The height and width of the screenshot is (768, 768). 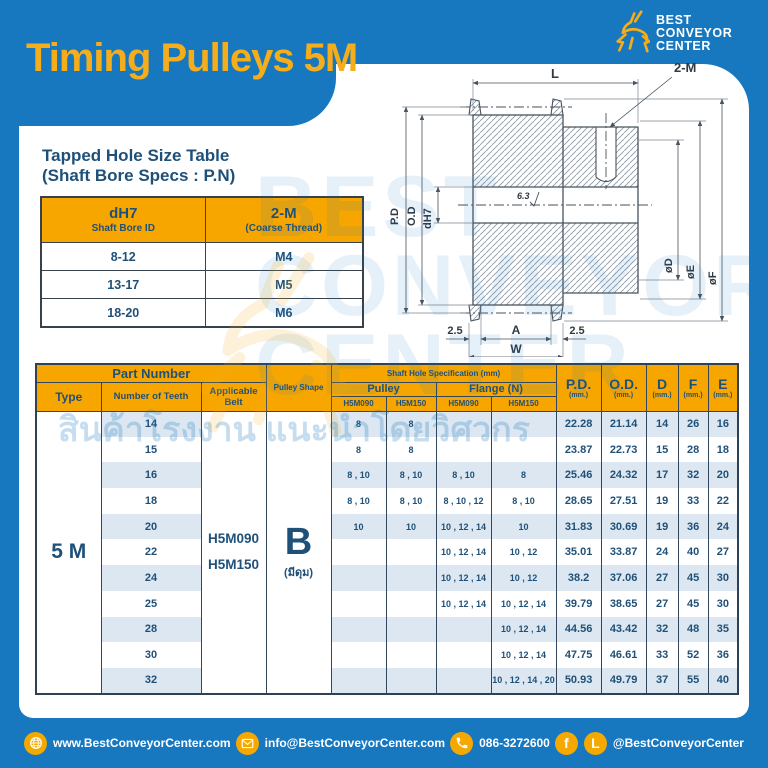 I want to click on cell-pd: 22.28, so click(x=578, y=424).